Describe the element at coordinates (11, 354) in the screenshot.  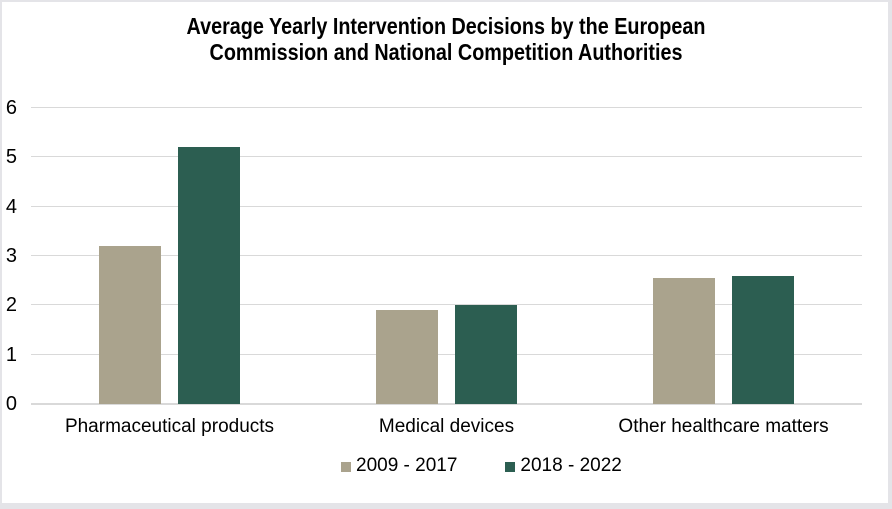
I see `y-tick-label: 1` at that location.